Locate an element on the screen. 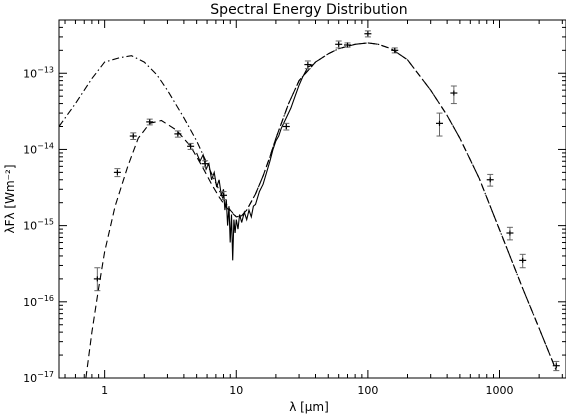 Image resolution: width=566 pixels, height=416 pixels. y-tick-label: 10−13 is located at coordinates (38, 72).